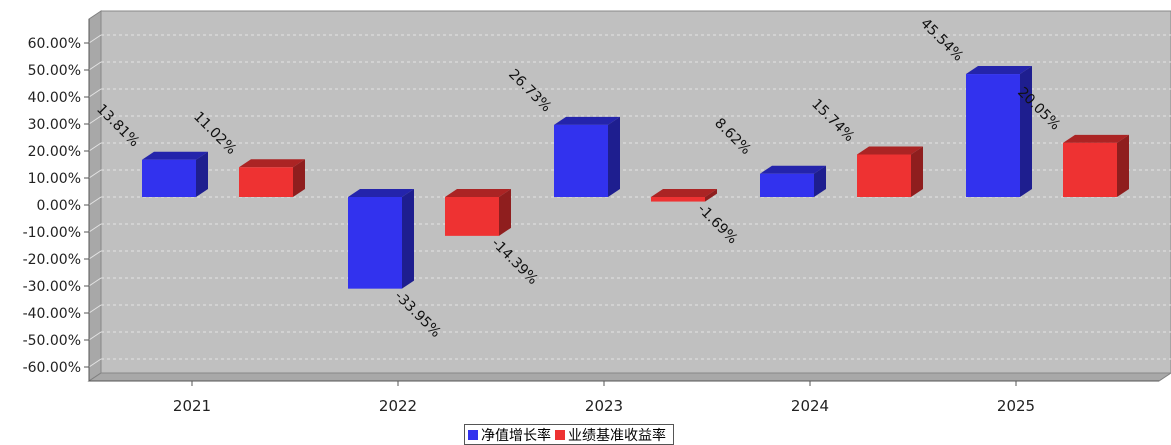 The image size is (1171, 445). What do you see at coordinates (560, 434) in the screenshot?
I see `legend-swatch-benchmark` at bounding box center [560, 434].